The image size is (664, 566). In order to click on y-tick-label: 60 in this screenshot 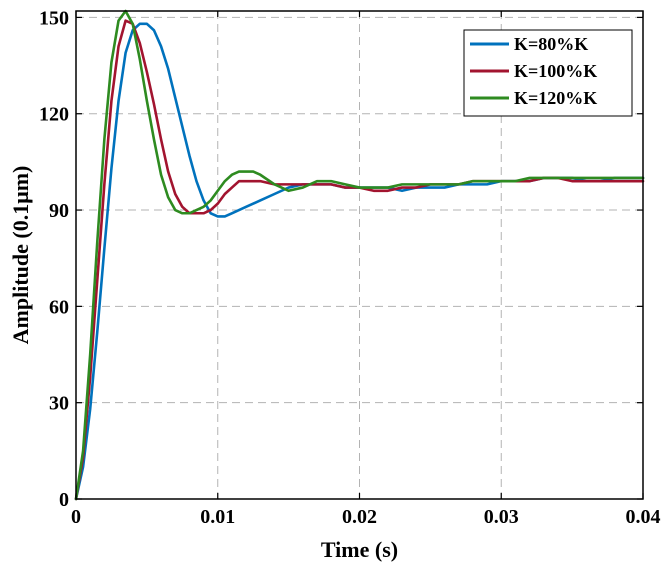, I will do `click(59, 307)`.